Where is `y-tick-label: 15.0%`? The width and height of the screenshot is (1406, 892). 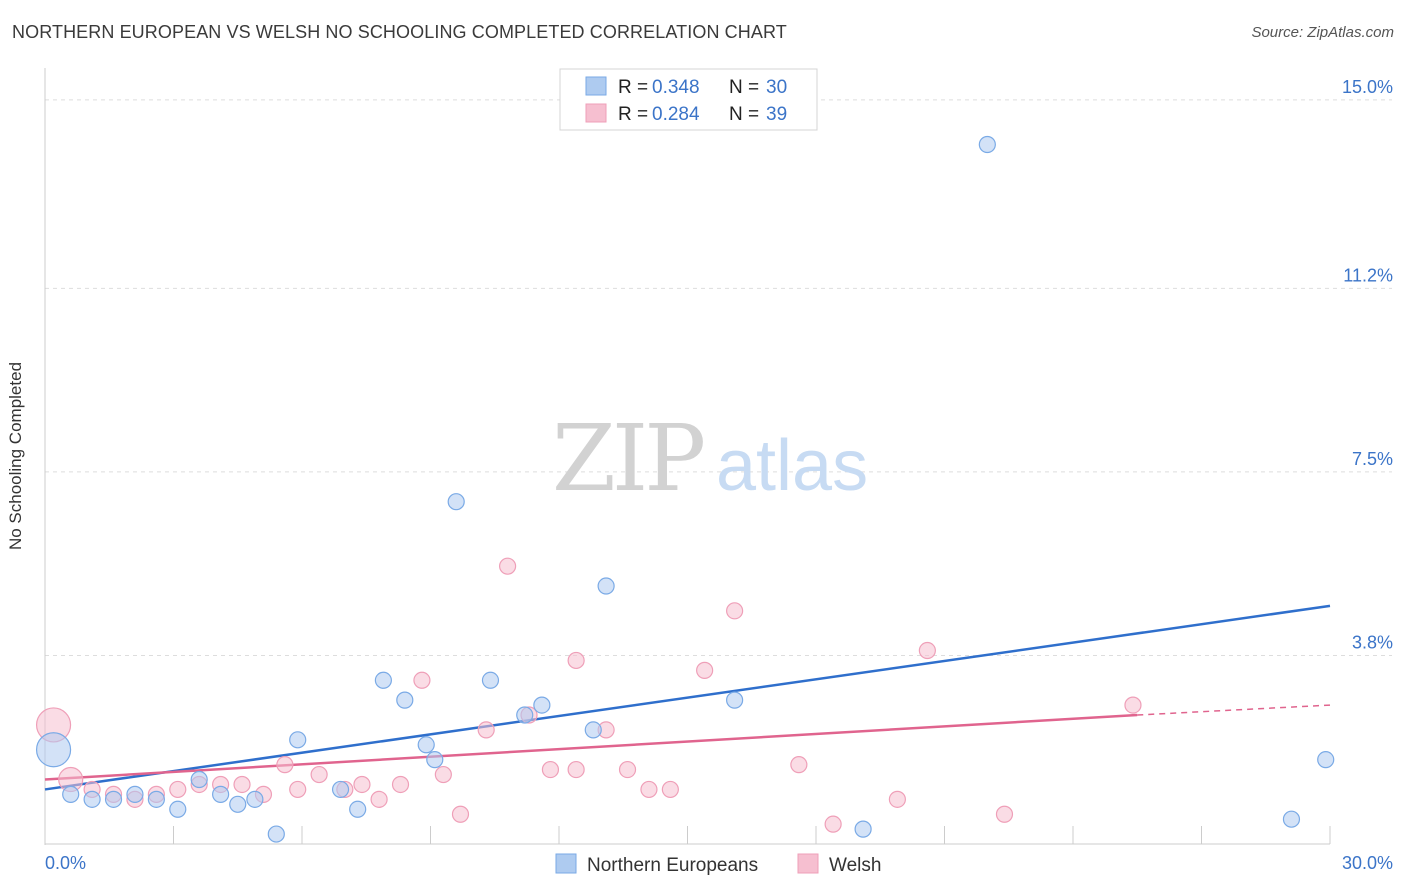 y-tick-label: 15.0% is located at coordinates (1367, 87).